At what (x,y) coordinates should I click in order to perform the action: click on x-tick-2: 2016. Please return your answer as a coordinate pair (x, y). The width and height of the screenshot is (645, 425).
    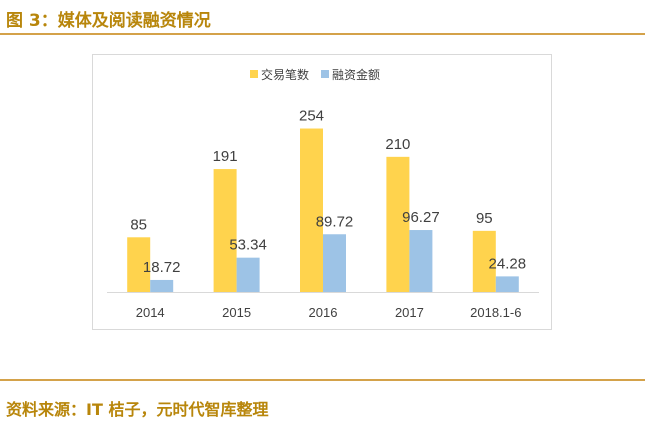
    Looking at the image, I should click on (323, 312).